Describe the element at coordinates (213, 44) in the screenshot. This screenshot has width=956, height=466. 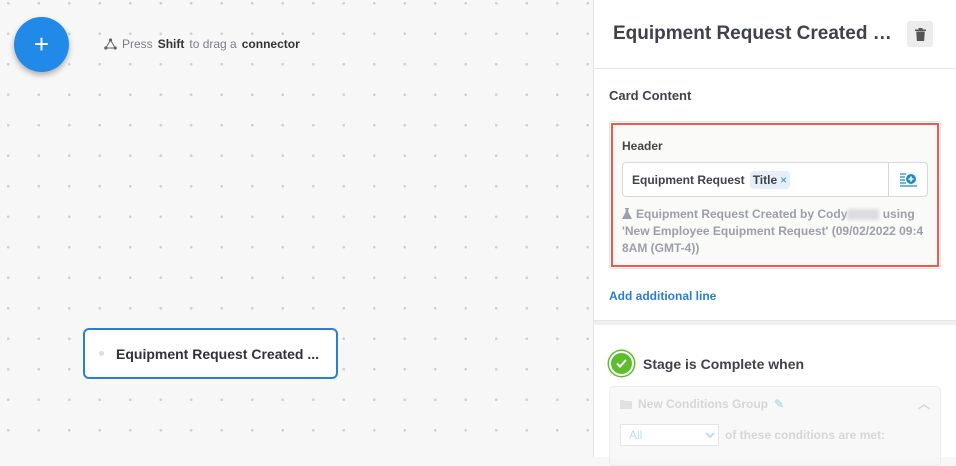
I see `hint-text-mid: to drag a` at that location.